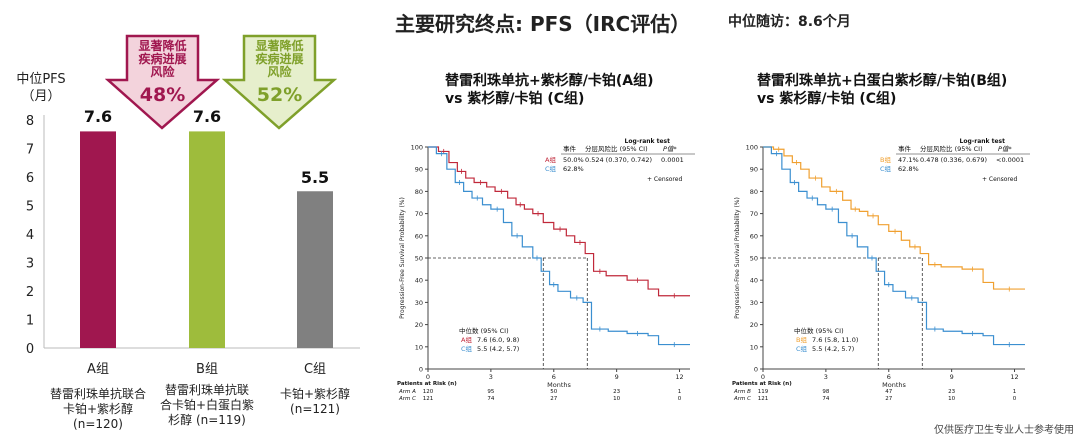 Image resolution: width=1080 pixels, height=440 pixels. Describe the element at coordinates (679, 377) in the screenshot. I see `km-x-tick-label: 12` at that location.